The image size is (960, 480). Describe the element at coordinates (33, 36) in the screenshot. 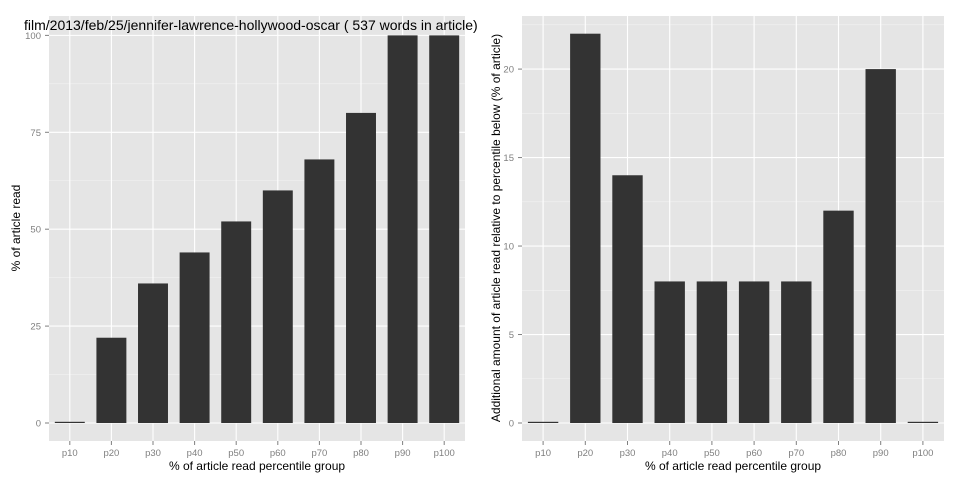

I see `y-tick-label: 100` at that location.